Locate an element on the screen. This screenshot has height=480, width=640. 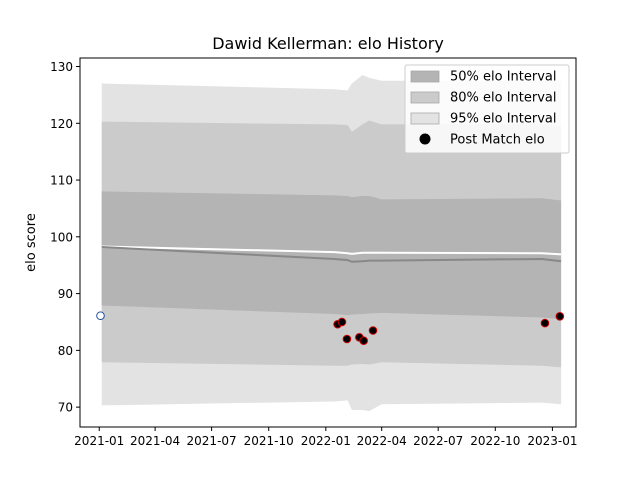
x-tick-label: 2022-07 is located at coordinates (438, 441).